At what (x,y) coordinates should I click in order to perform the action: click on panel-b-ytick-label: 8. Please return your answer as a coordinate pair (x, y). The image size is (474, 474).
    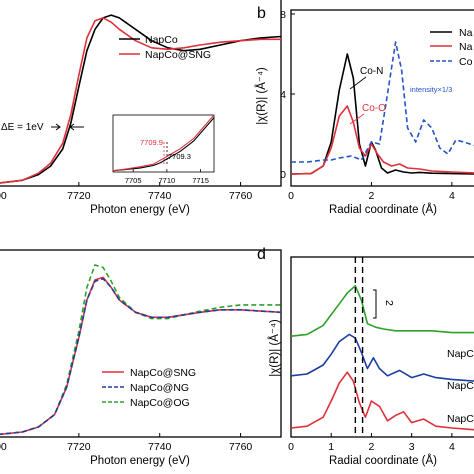
    Looking at the image, I should click on (283, 15).